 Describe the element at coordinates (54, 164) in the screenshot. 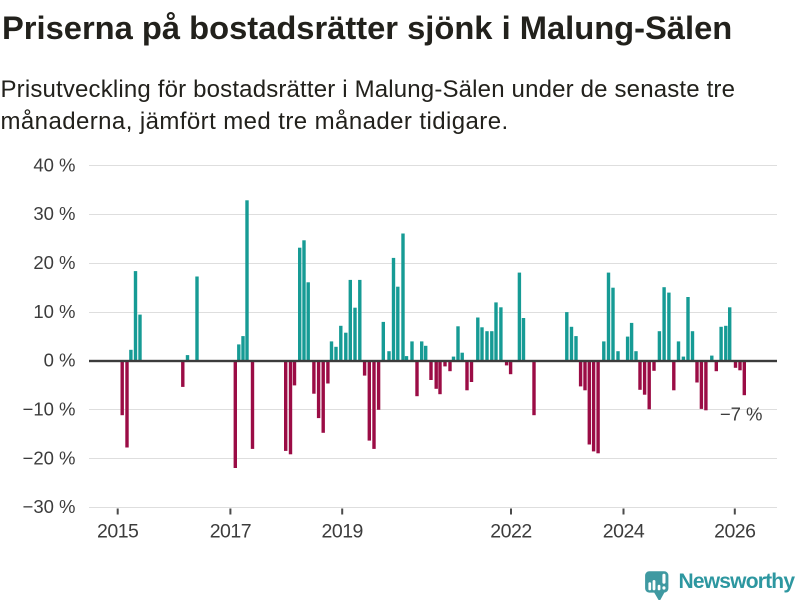

I see `svg-text: 40 %` at that location.